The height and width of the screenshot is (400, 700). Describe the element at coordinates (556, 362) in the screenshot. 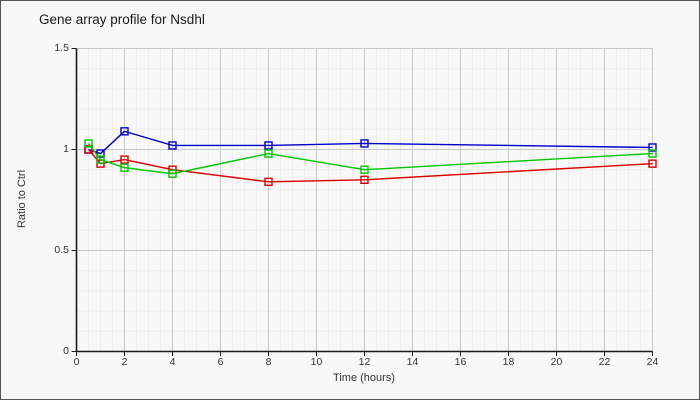

I see `x-tick-label: 20` at that location.